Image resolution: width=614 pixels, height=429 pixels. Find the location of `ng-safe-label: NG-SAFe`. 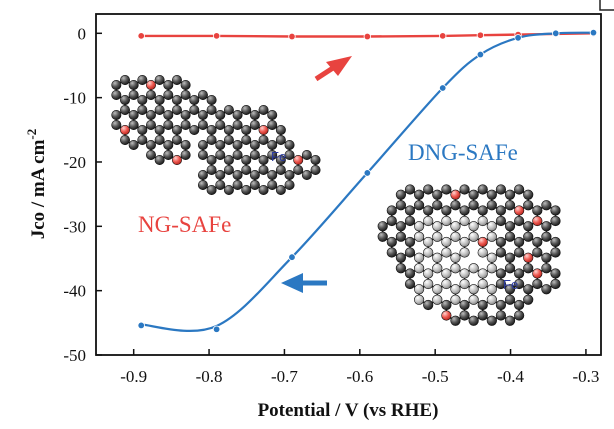

ng-safe-label: NG-SAFe is located at coordinates (184, 224).